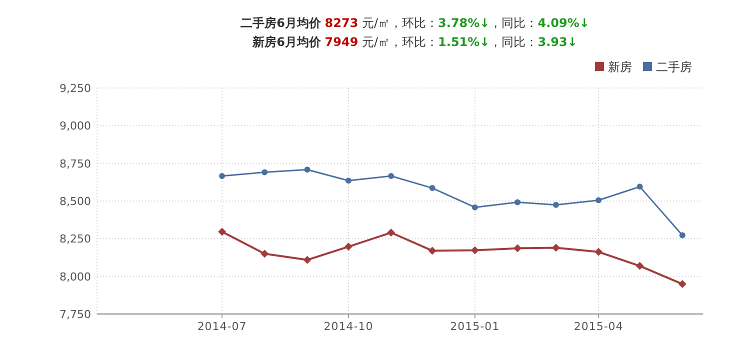  What do you see at coordinates (75, 201) in the screenshot?
I see `y-tick-label: 8,500` at bounding box center [75, 201].